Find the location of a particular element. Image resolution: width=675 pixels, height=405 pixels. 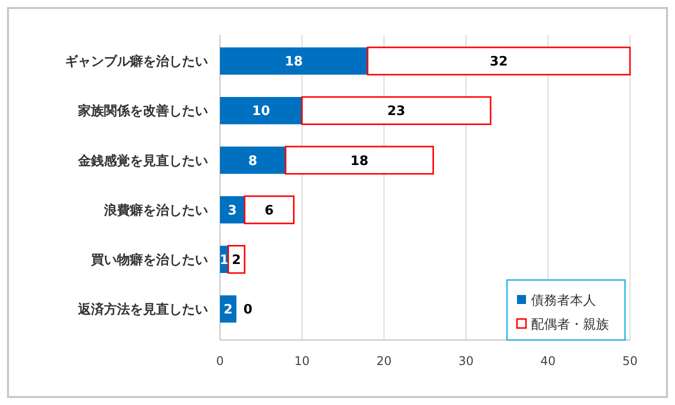

y-tick-label: 家族関係を改善したい is located at coordinates (142, 111).